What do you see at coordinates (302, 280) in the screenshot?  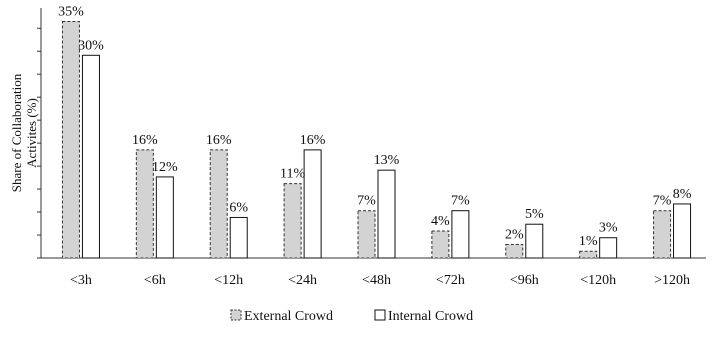 I see `x-tick-label: <24h` at bounding box center [302, 280].